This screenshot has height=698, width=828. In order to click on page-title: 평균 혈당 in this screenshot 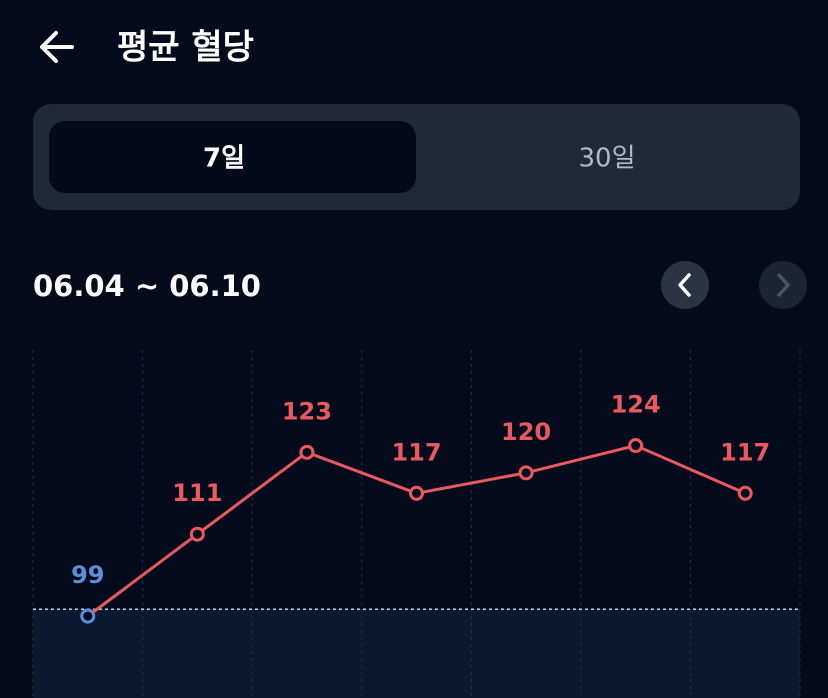, I will do `click(185, 48)`.